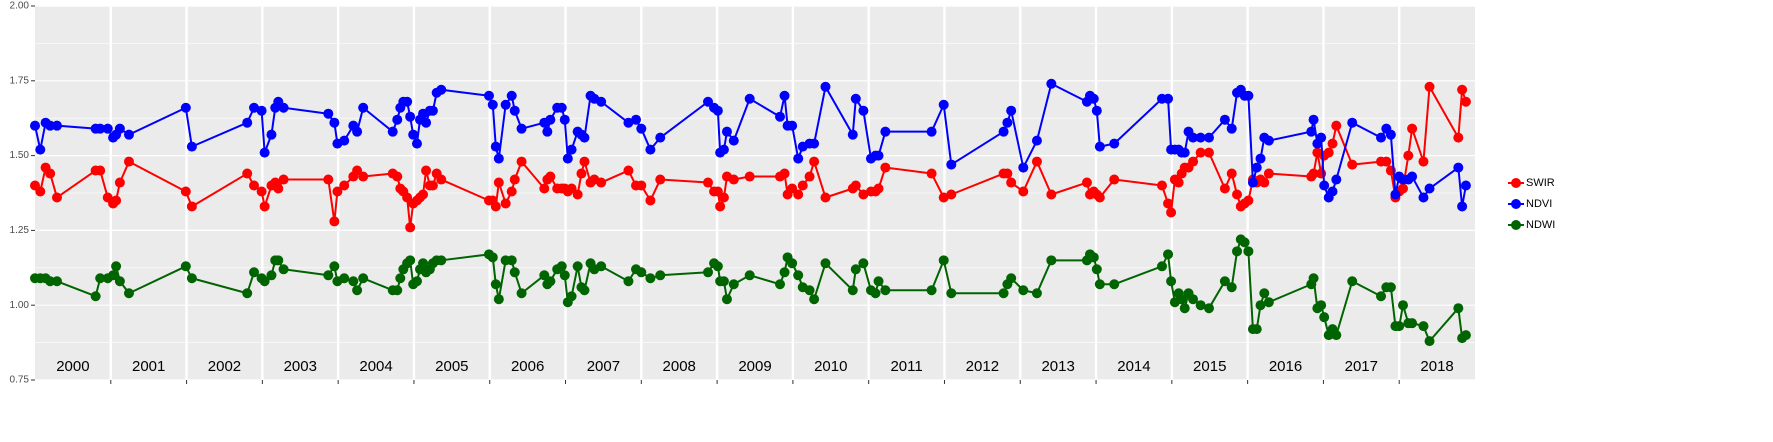 The width and height of the screenshot is (1773, 442). Describe the element at coordinates (375, 366) in the screenshot. I see `year-label: 2004` at that location.